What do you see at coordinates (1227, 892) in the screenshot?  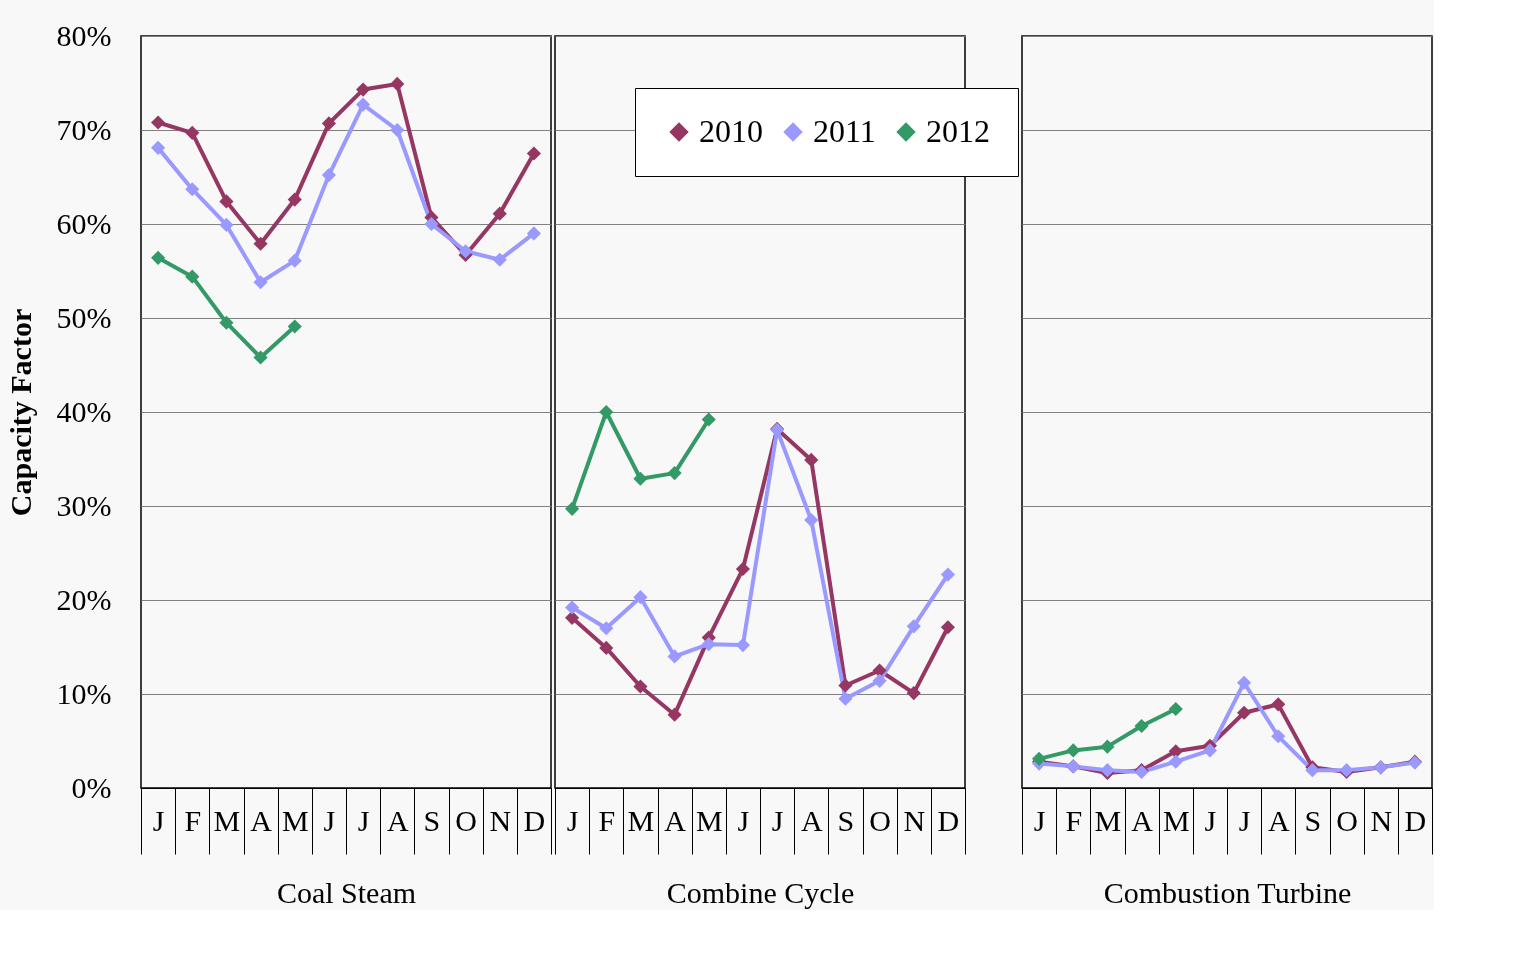 I see `x-axis-title: Combustion Turbine` at bounding box center [1227, 892].